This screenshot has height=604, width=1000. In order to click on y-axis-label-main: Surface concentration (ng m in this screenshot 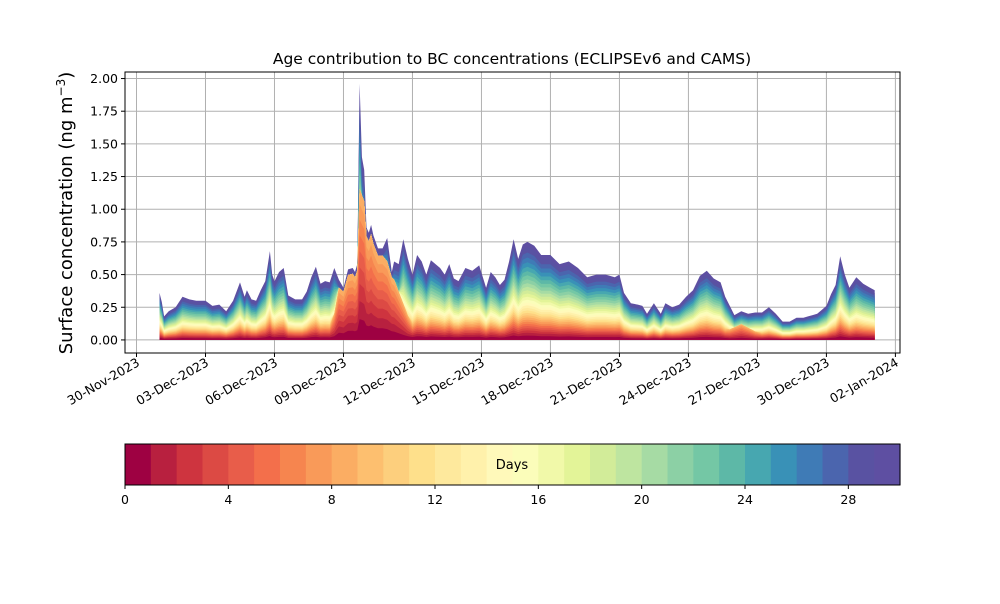, I will do `click(66, 225)`.